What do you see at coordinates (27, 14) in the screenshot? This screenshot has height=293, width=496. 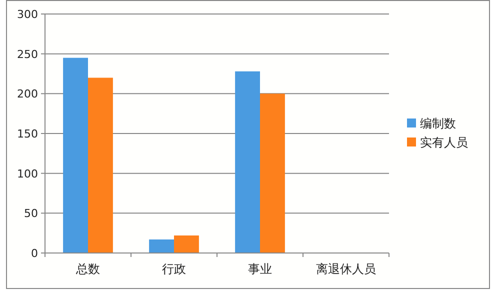 I see `y-tick-label: 300` at bounding box center [27, 14].